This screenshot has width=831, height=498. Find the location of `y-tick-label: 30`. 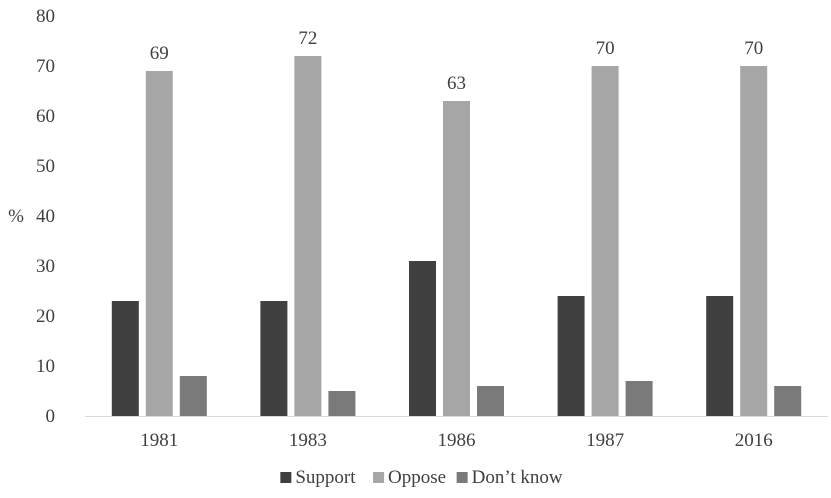

y-tick-label: 30 is located at coordinates (45, 266).